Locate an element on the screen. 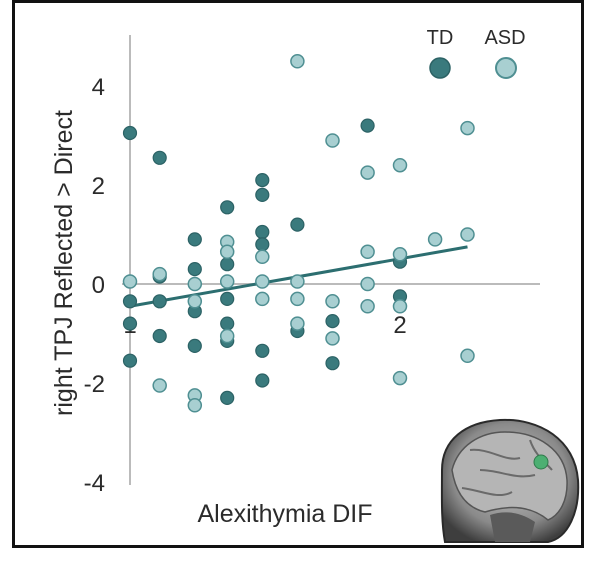 The height and width of the screenshot is (562, 596). brain-inset-image is located at coordinates (510, 480).